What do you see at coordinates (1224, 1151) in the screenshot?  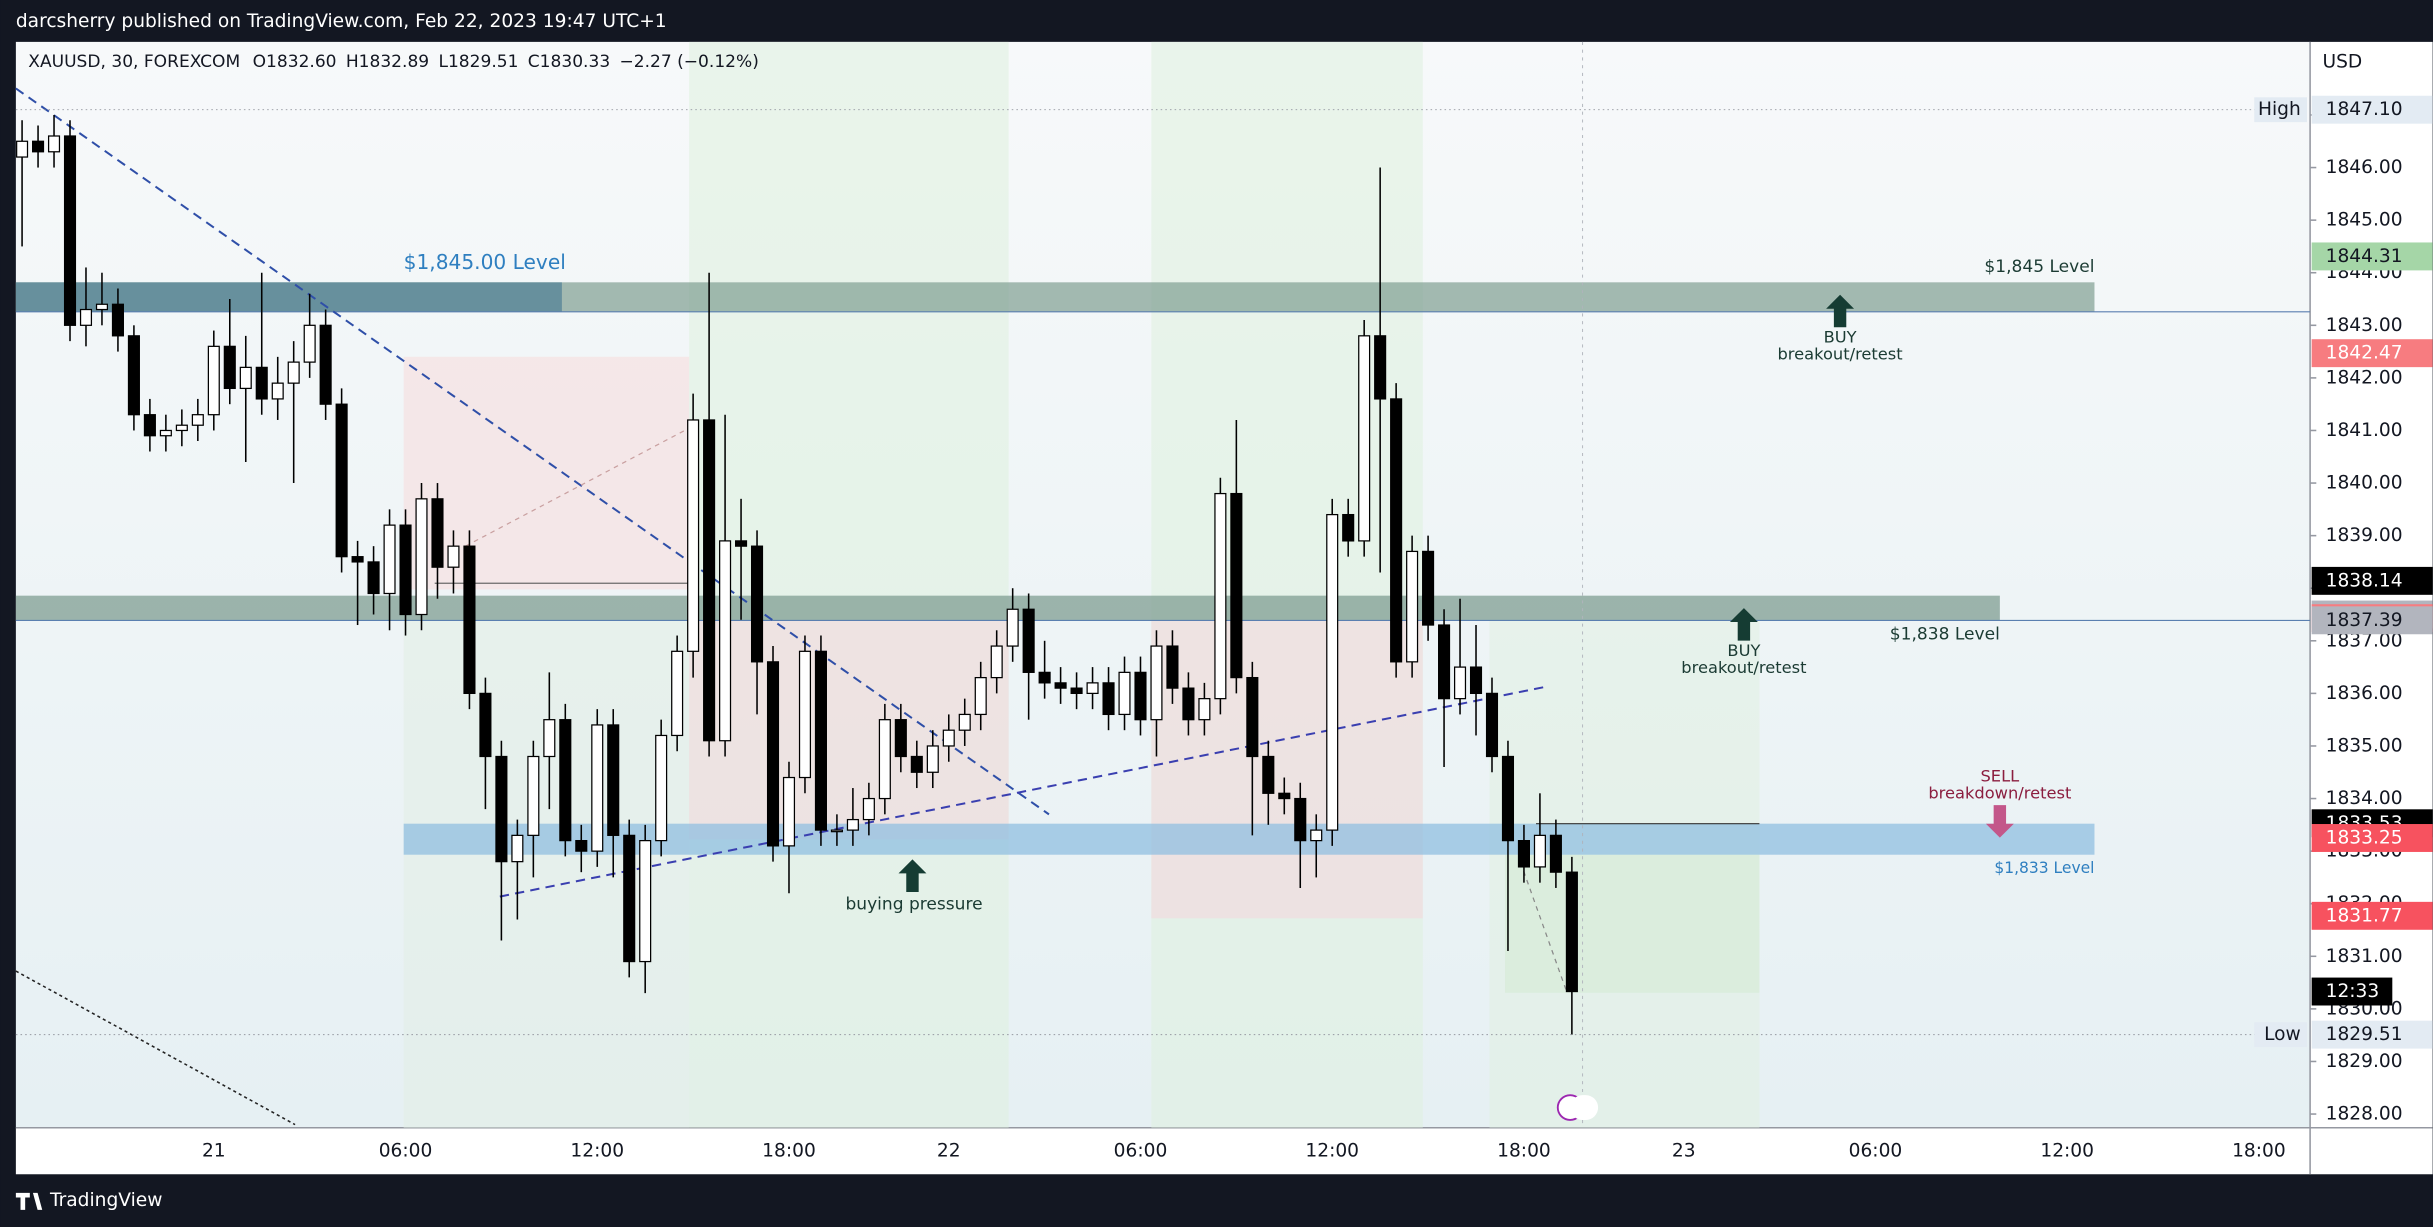 I see `time-axis` at bounding box center [1224, 1151].